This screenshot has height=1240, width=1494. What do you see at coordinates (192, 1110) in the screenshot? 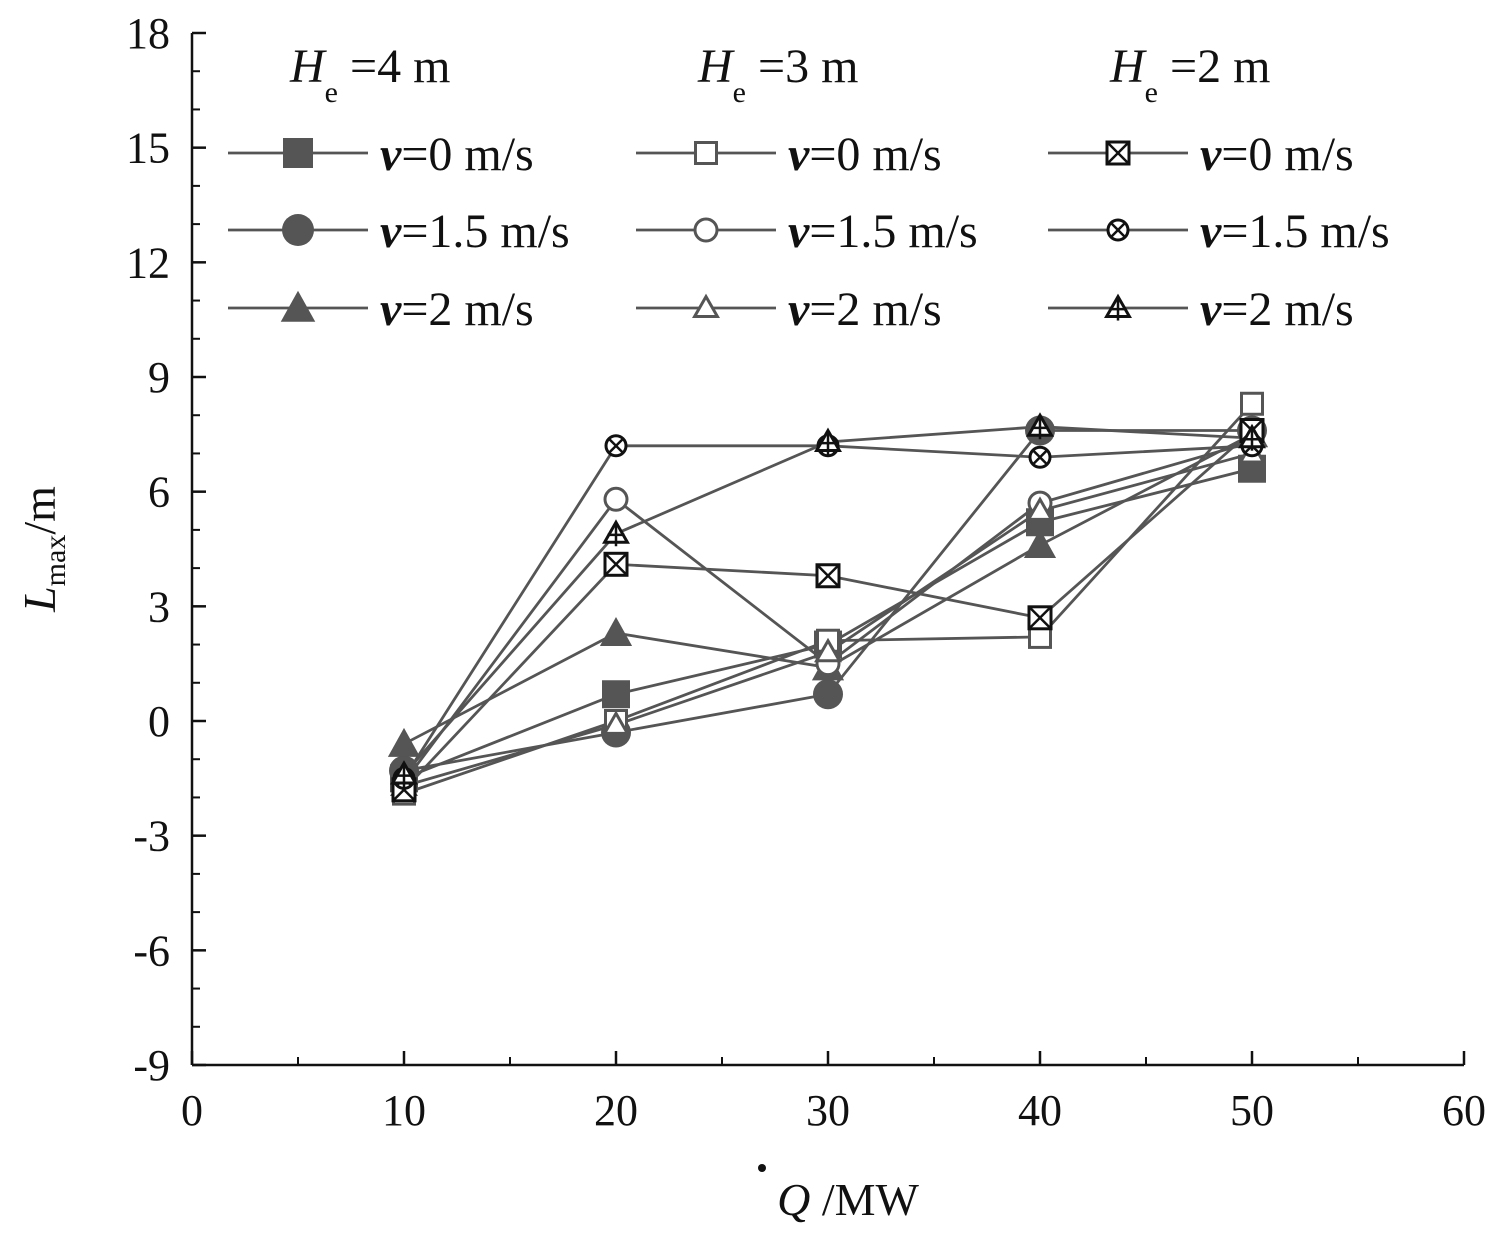
I see `x-tick-label: 0` at bounding box center [192, 1110].